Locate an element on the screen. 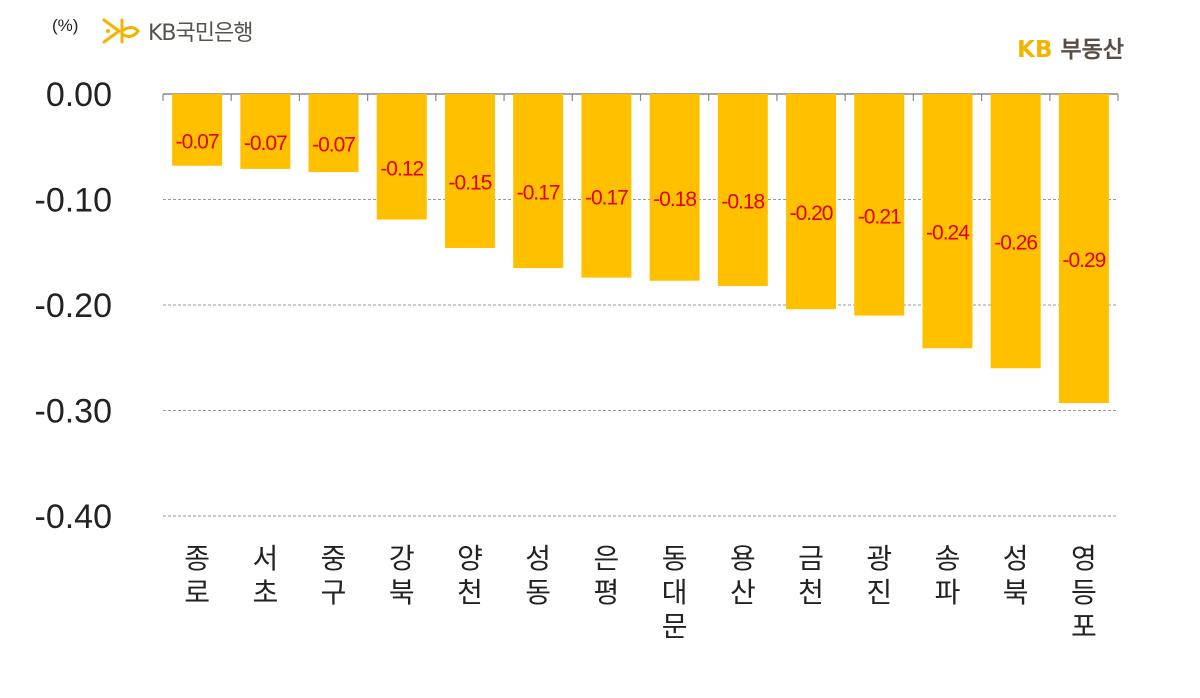  data-label: -0.29 is located at coordinates (1083, 260).